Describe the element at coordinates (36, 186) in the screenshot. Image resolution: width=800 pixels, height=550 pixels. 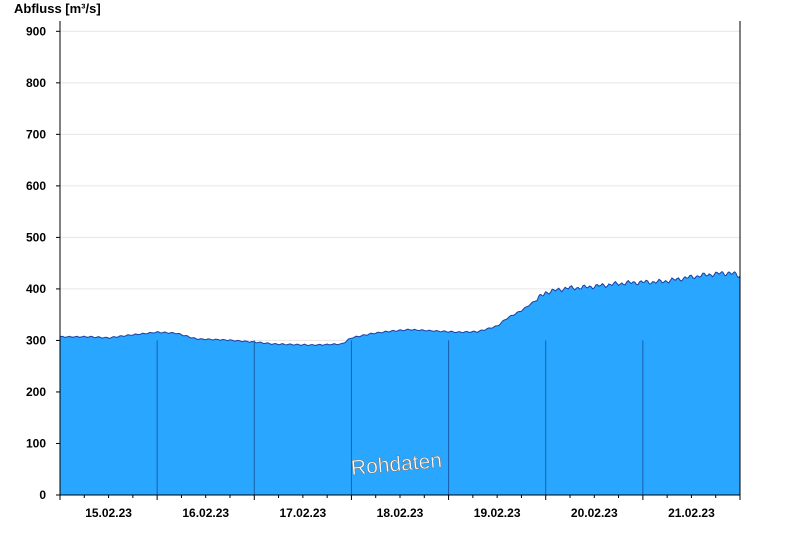
I see `y-tick-label-600: 600` at that location.